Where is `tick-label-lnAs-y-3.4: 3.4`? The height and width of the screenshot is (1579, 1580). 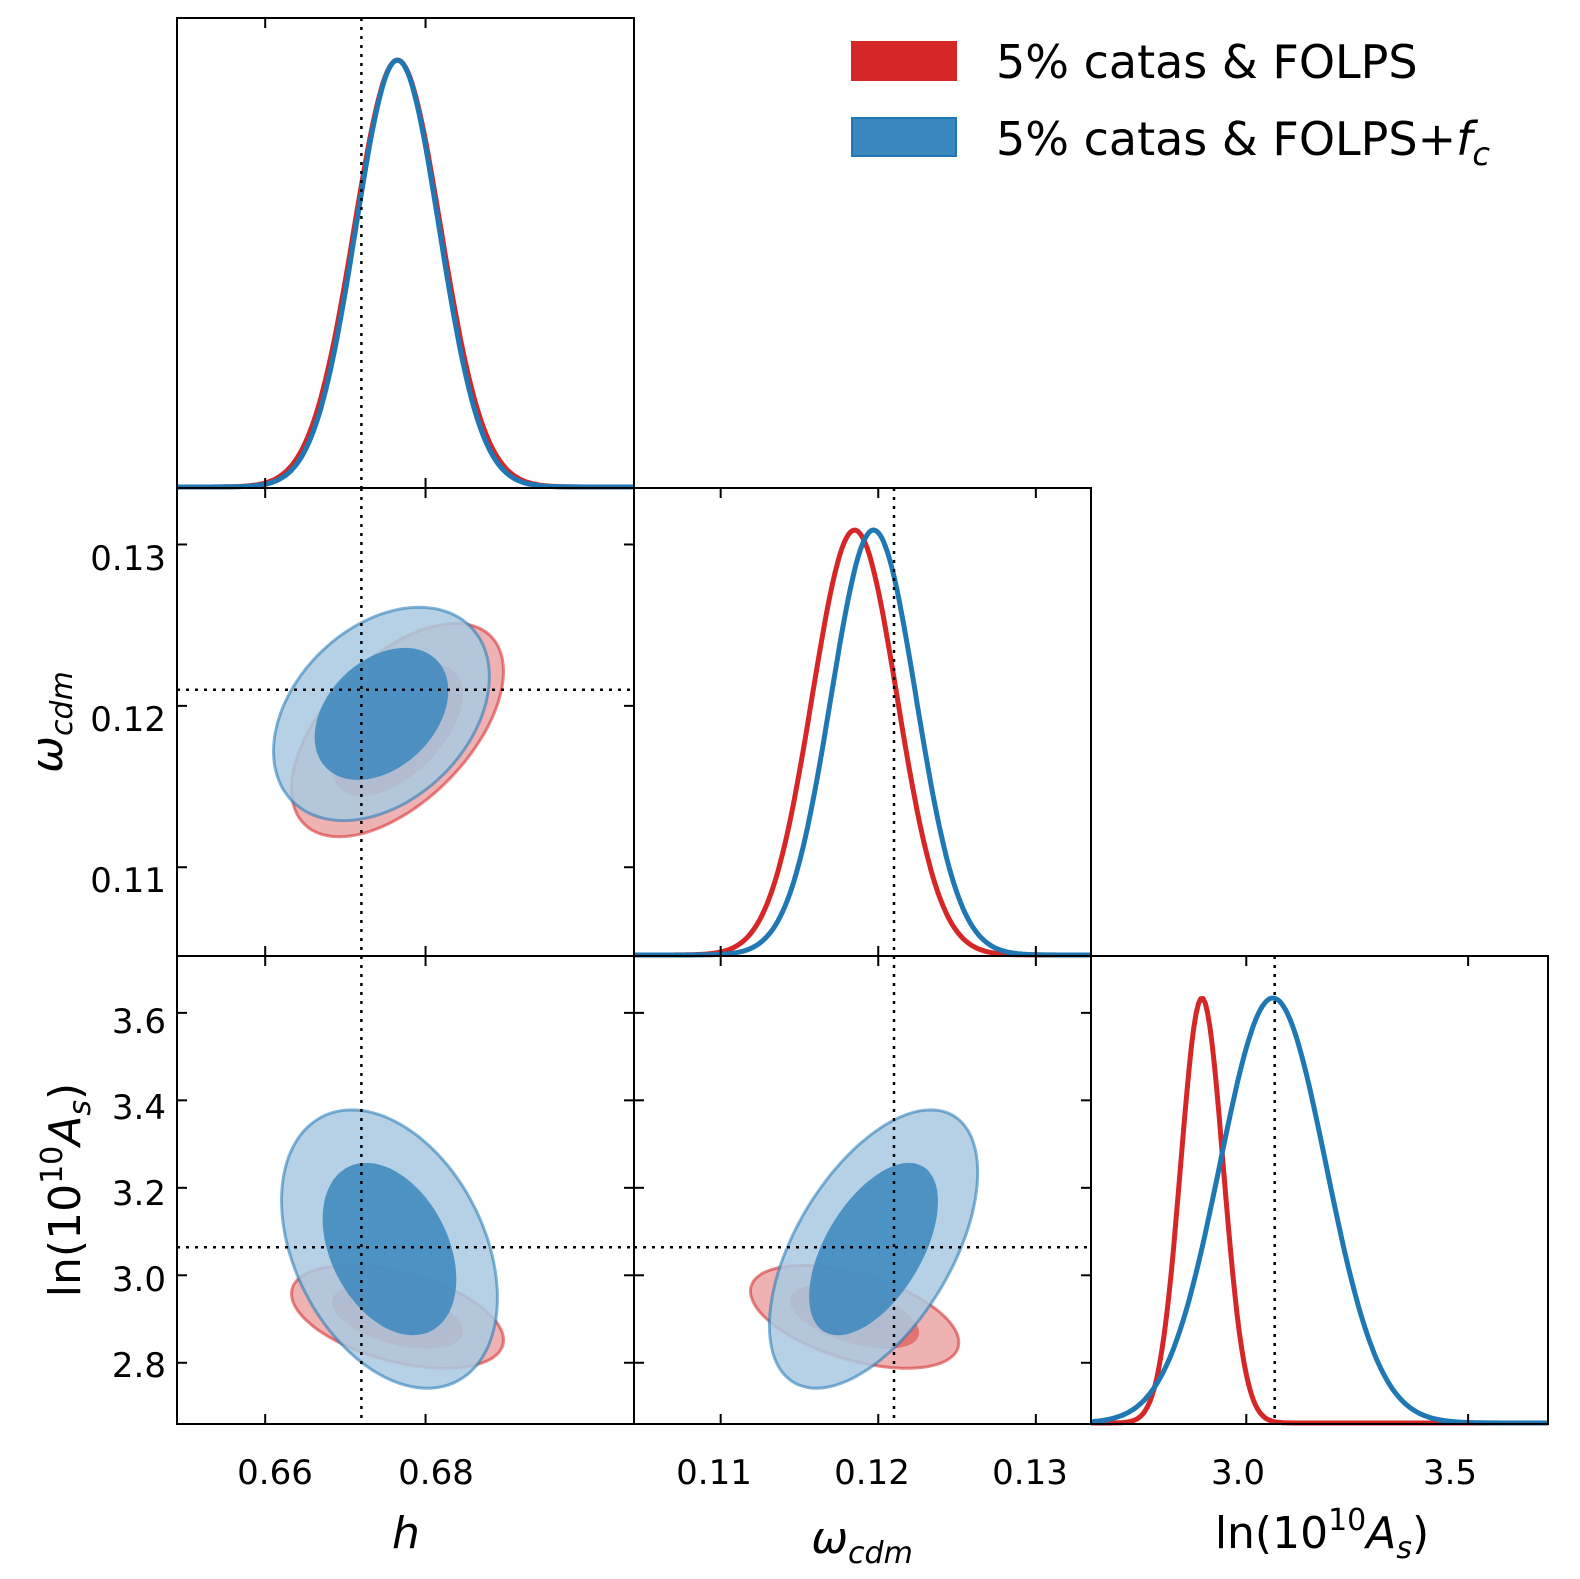 tick-label-lnAs-y-3.4: 3.4 is located at coordinates (139, 1108).